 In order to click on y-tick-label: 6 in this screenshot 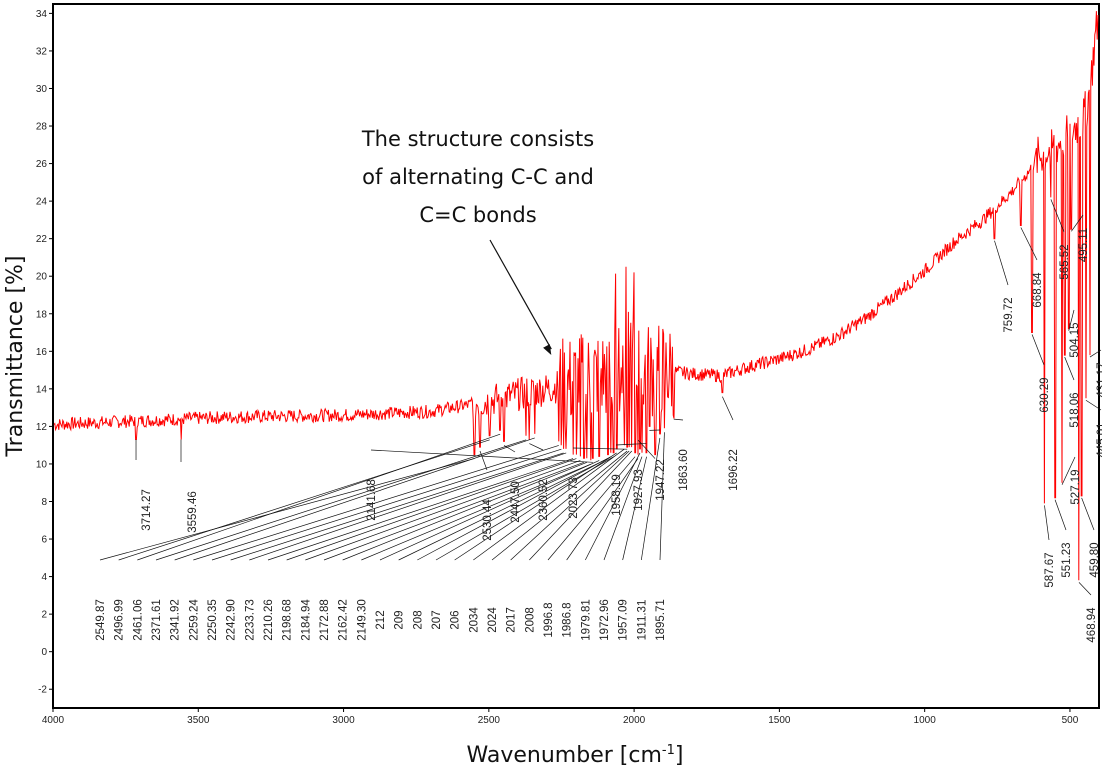, I will do `click(44, 540)`.